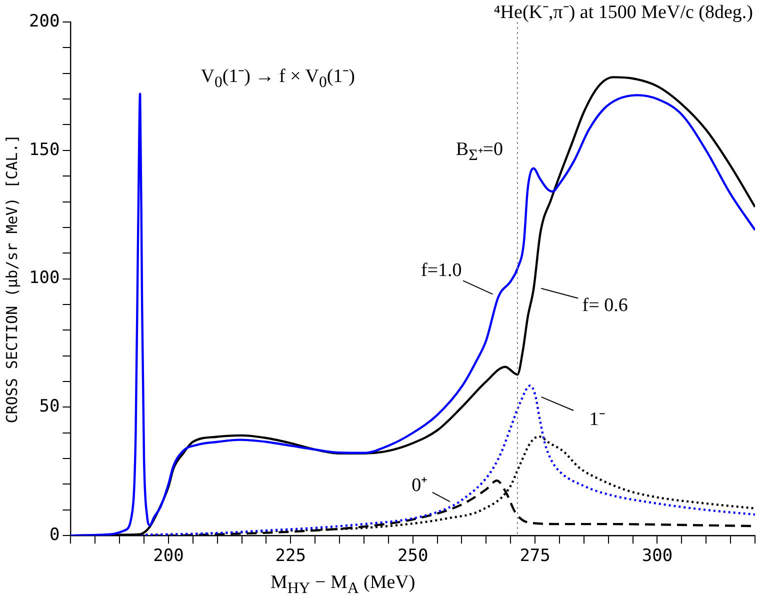 The image size is (758, 610). I want to click on annotation: 1⁻, so click(597, 420).